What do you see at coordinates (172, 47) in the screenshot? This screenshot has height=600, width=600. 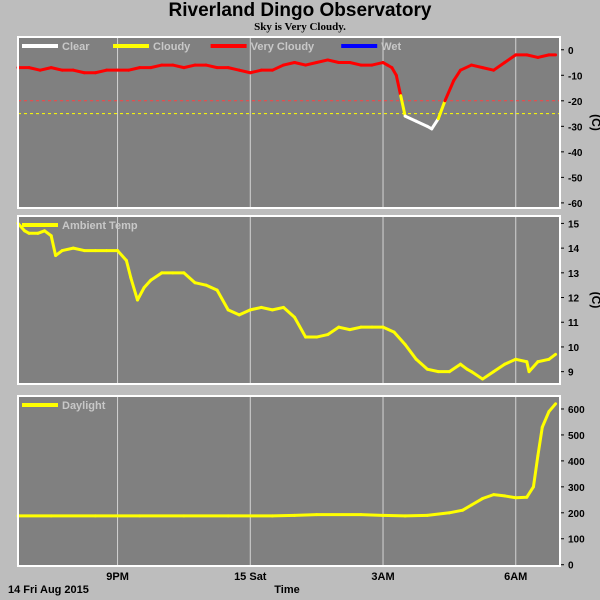 I see `legend-label: Cloudy` at bounding box center [172, 47].